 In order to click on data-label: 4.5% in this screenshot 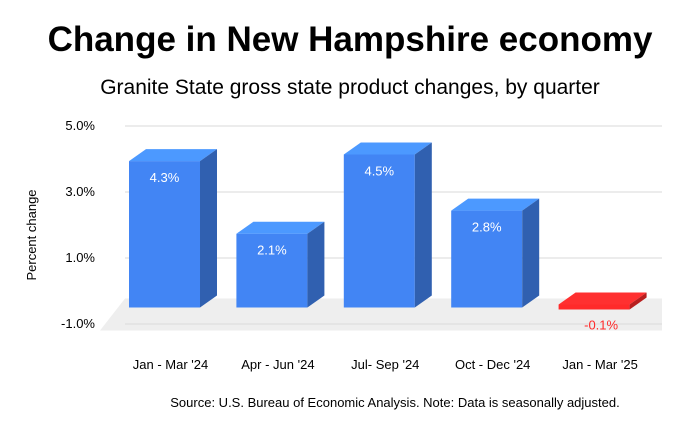, I will do `click(379, 171)`.